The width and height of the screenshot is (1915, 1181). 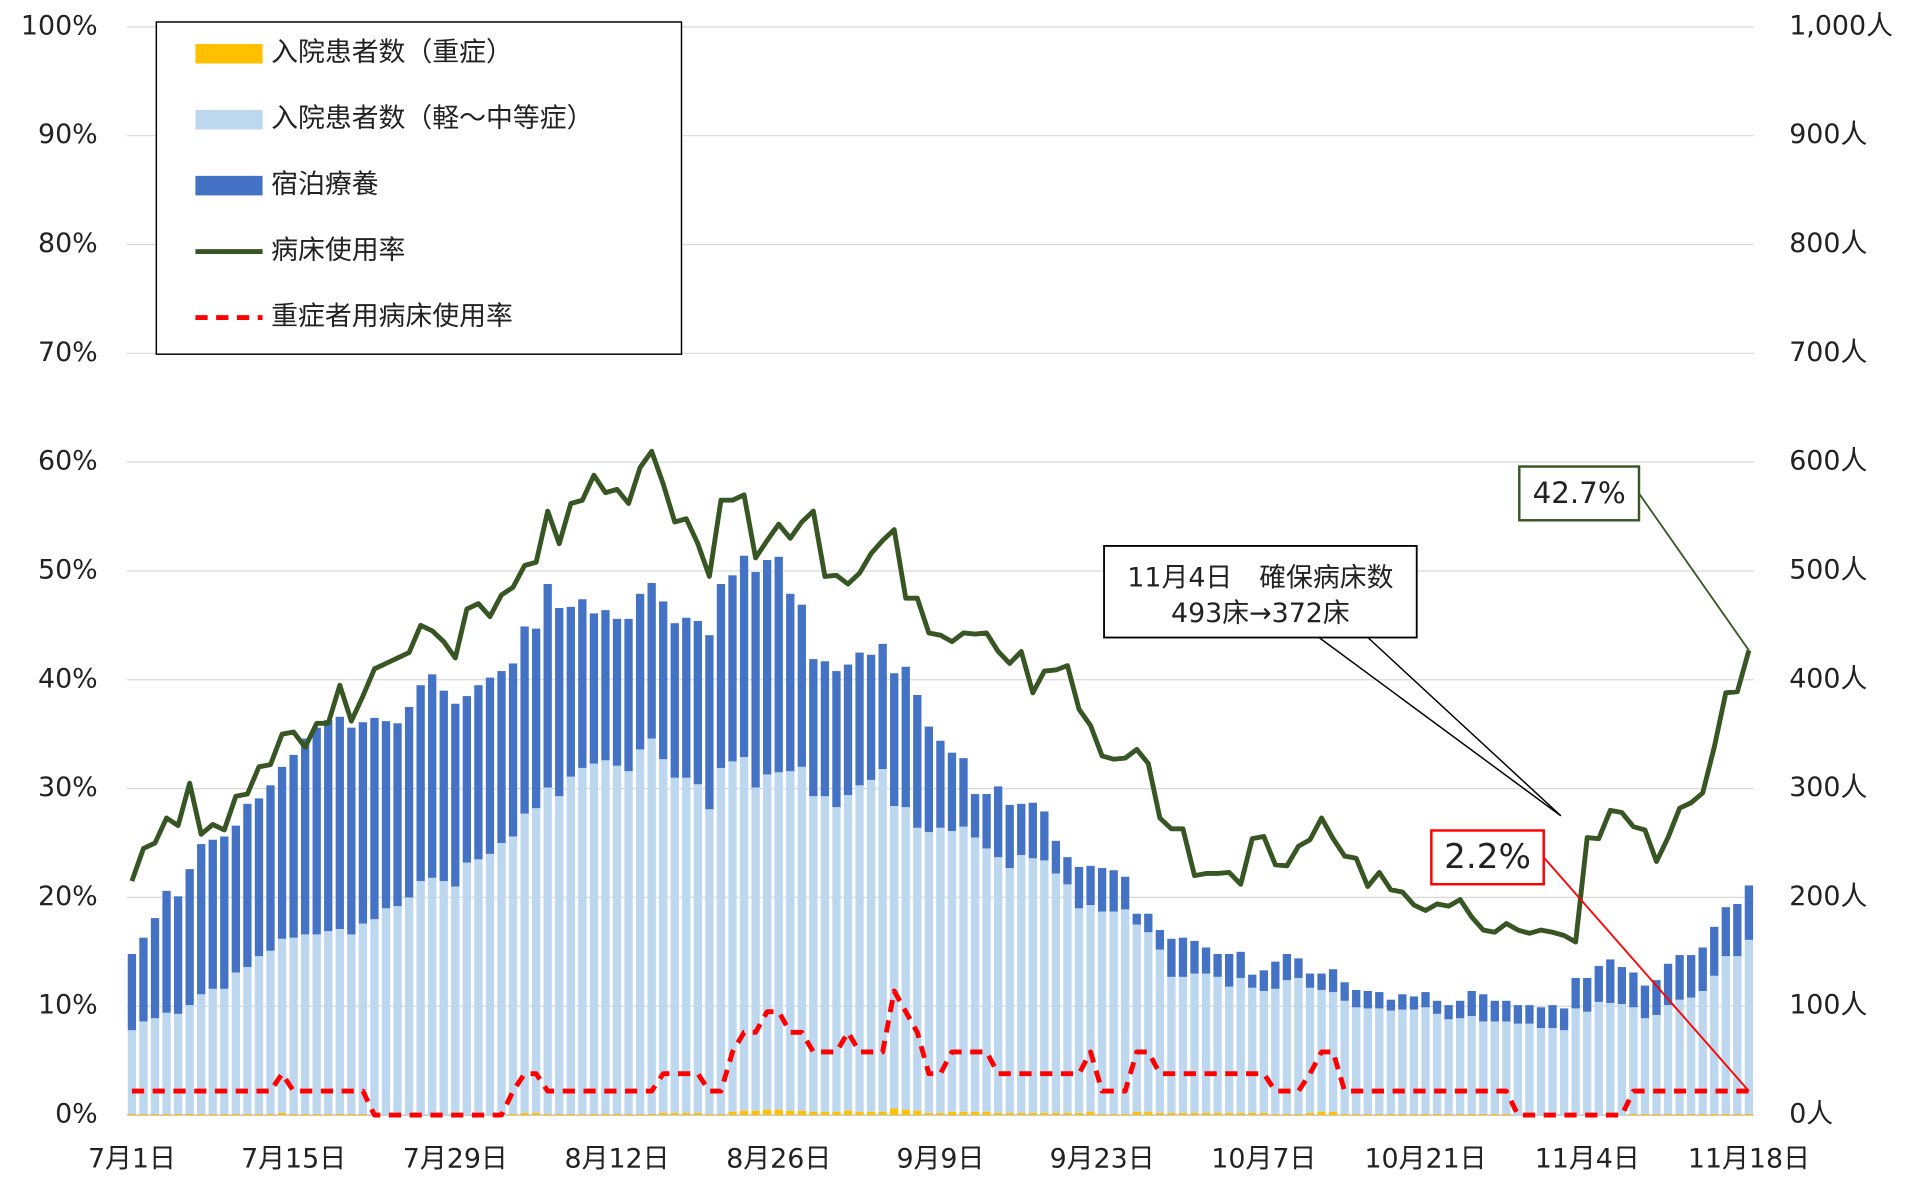 I want to click on value-label: 2.2%, so click(x=1487, y=857).